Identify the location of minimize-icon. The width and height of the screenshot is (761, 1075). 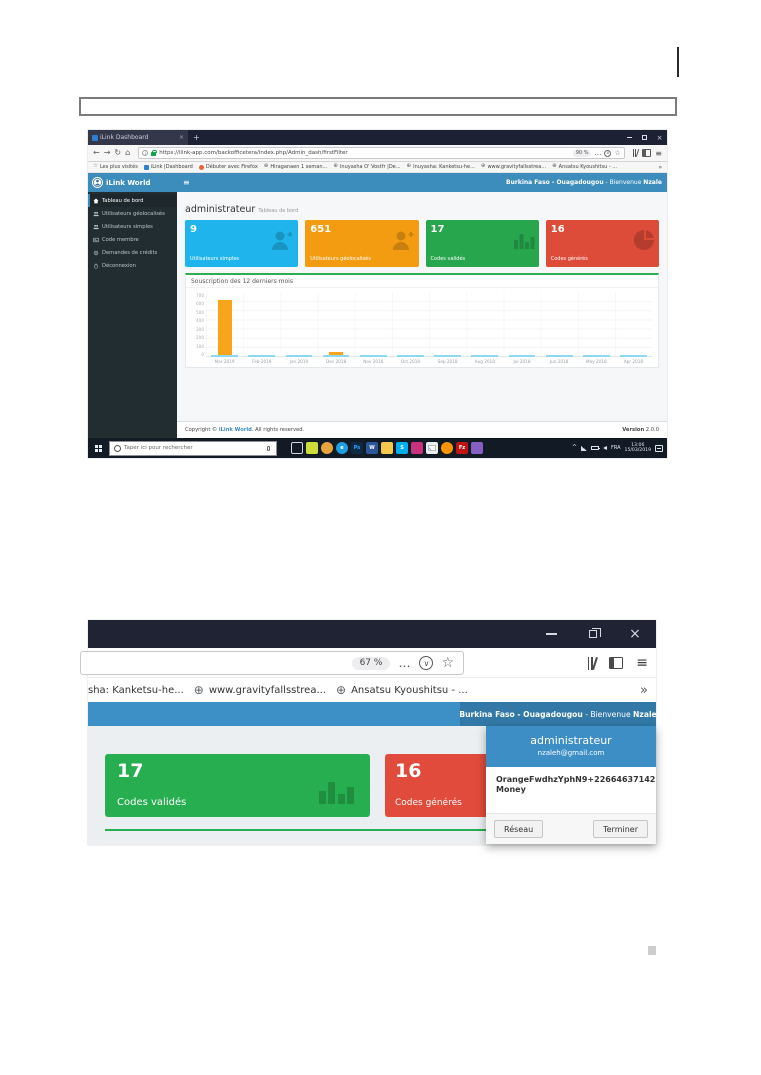
(629, 137).